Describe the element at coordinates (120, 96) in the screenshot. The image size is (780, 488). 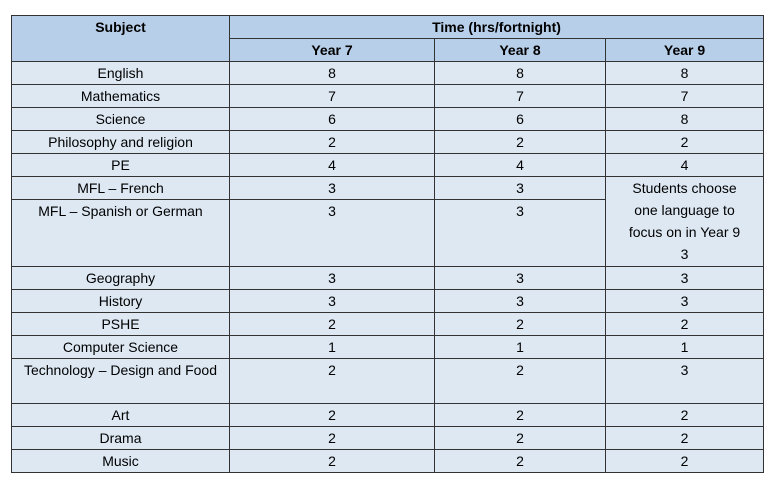
I see `subject-cell: Mathematics` at that location.